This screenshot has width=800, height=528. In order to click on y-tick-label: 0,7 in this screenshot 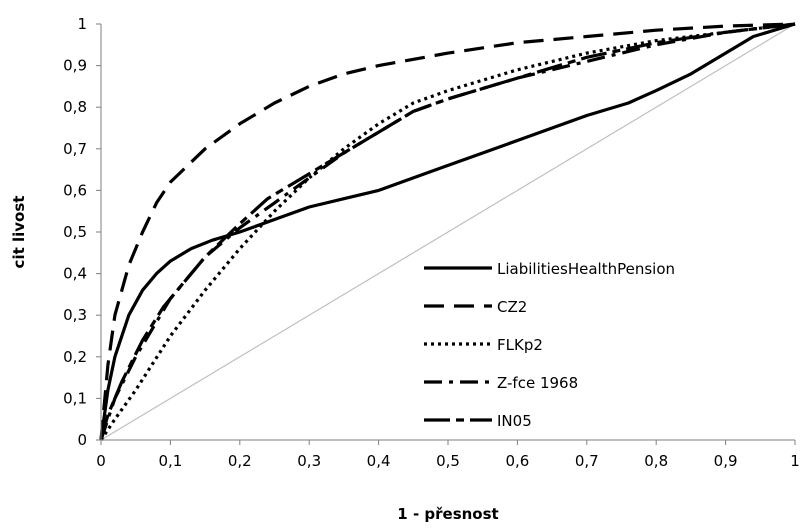, I will do `click(75, 149)`.